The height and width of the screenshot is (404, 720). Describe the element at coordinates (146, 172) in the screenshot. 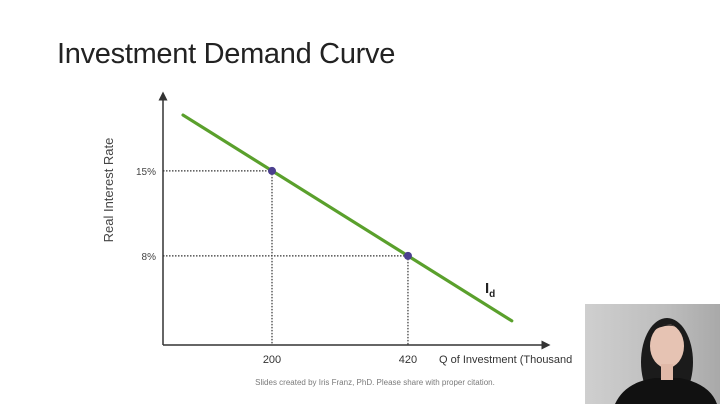

I see `y-tick-label: 15%` at that location.